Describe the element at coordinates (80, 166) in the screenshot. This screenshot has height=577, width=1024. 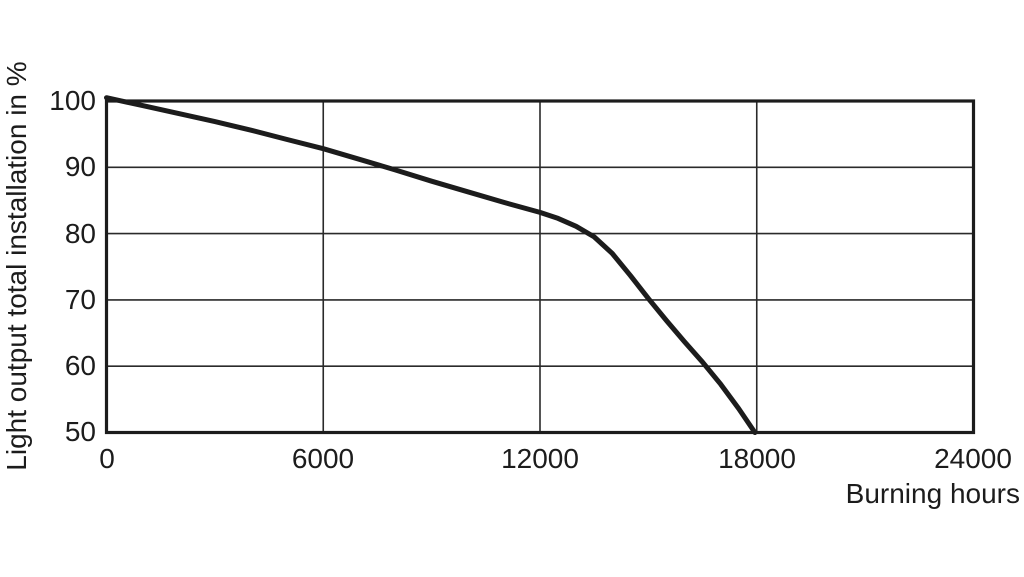
I see `y-tick-label-90: 90` at that location.